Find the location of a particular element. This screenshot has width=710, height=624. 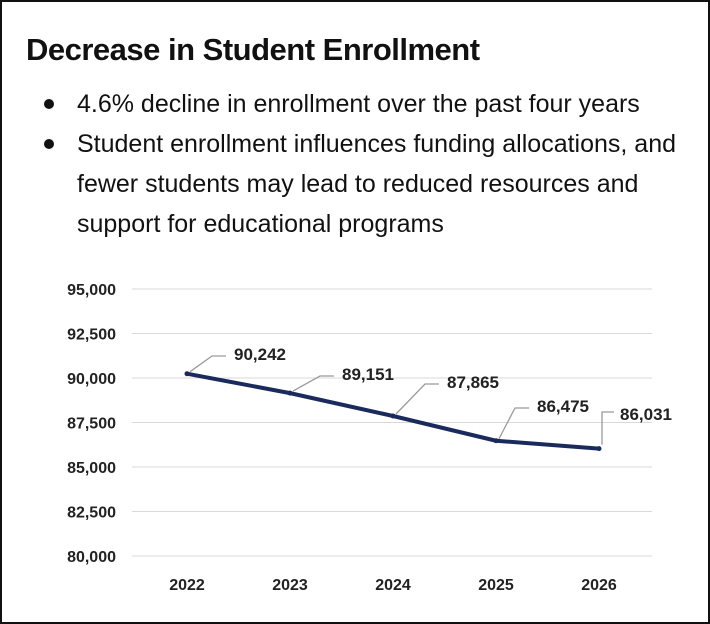

x-tick-label: 2023 is located at coordinates (290, 585).